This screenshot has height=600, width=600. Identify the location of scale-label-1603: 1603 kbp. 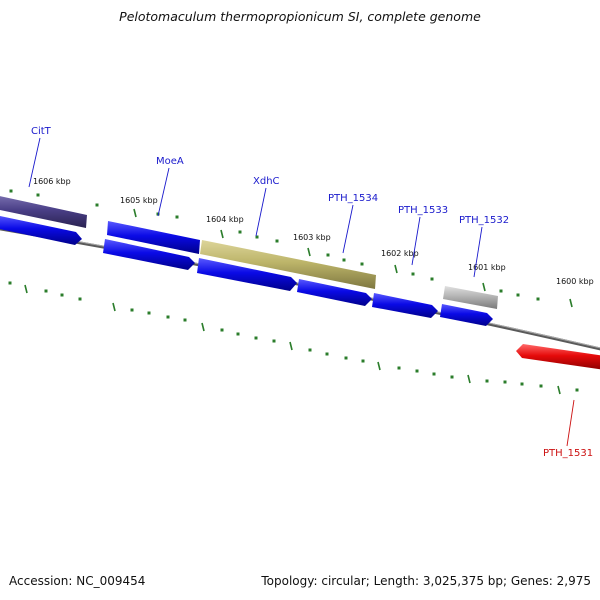
(312, 237).